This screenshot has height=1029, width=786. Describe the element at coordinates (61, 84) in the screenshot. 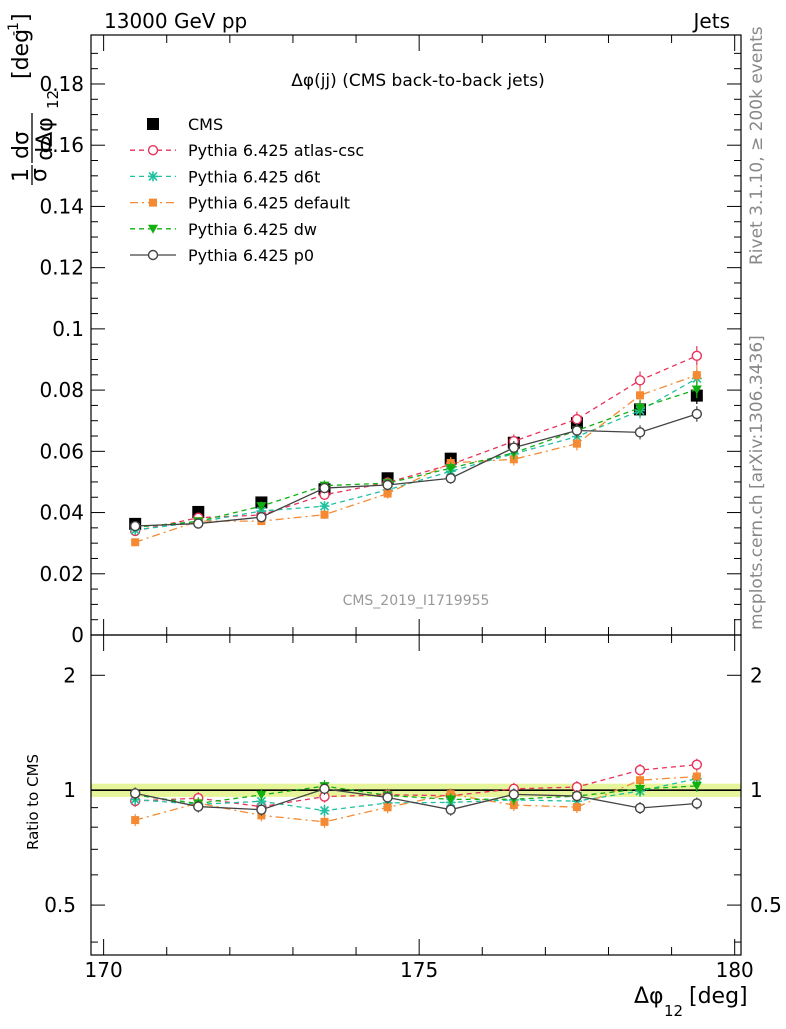

I see `y-tick-label: 0.18` at that location.